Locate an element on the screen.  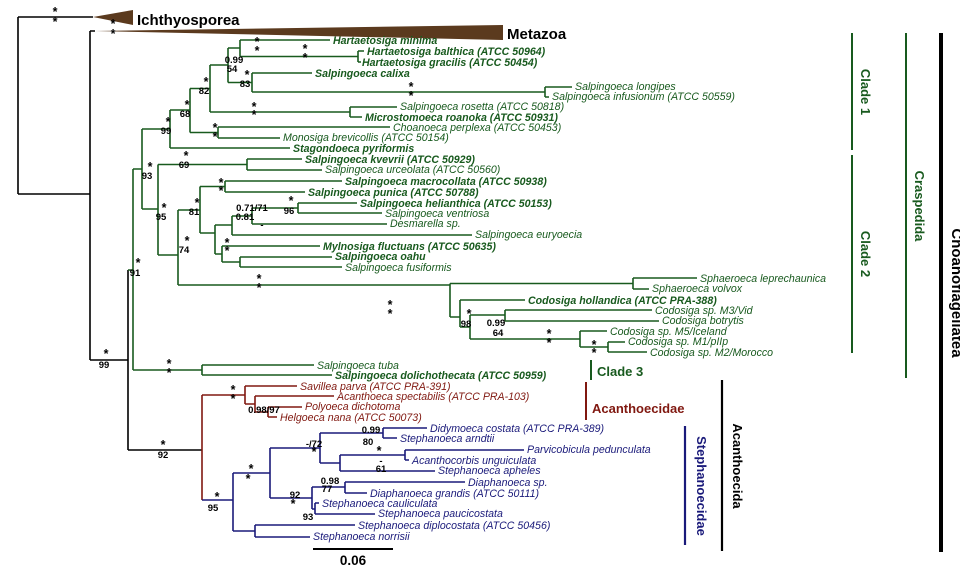
support-value: 82 is located at coordinates (204, 91).